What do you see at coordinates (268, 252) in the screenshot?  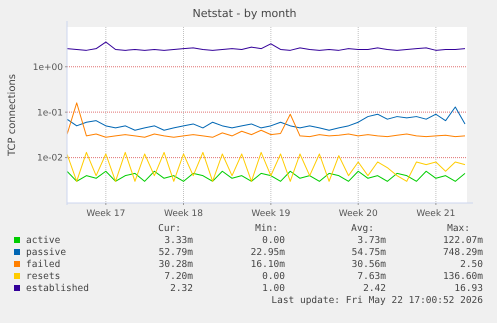 I see `text: 22.95m` at bounding box center [268, 252].